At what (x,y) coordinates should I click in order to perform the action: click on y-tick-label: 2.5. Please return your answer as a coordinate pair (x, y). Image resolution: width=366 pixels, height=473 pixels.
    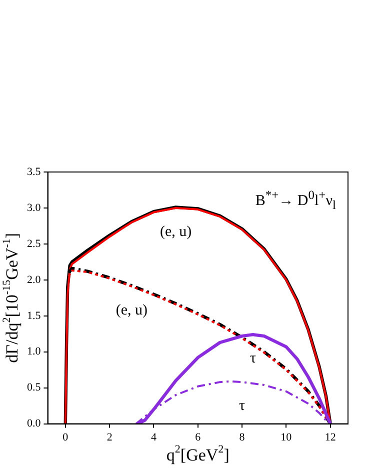
    Looking at the image, I should click on (34, 244).